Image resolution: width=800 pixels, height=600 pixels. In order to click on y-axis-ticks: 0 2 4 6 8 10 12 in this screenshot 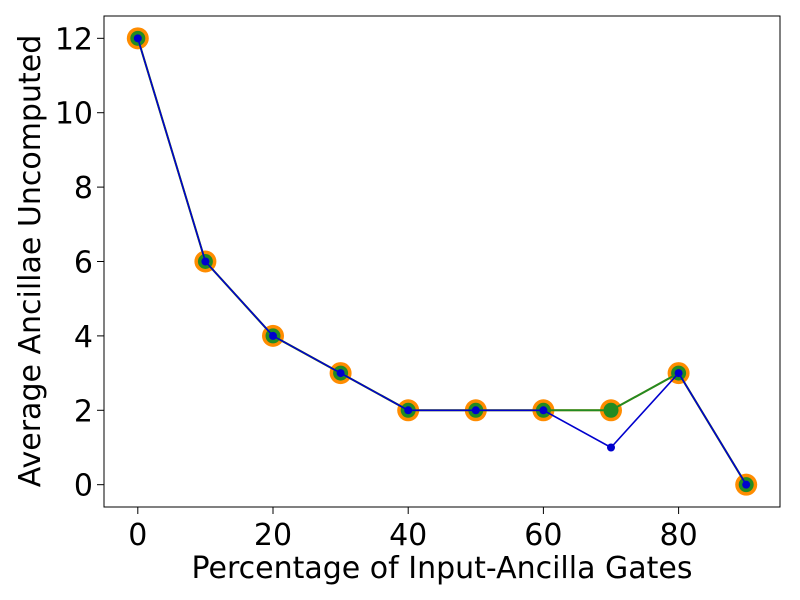, I will do `click(79, 263)`.